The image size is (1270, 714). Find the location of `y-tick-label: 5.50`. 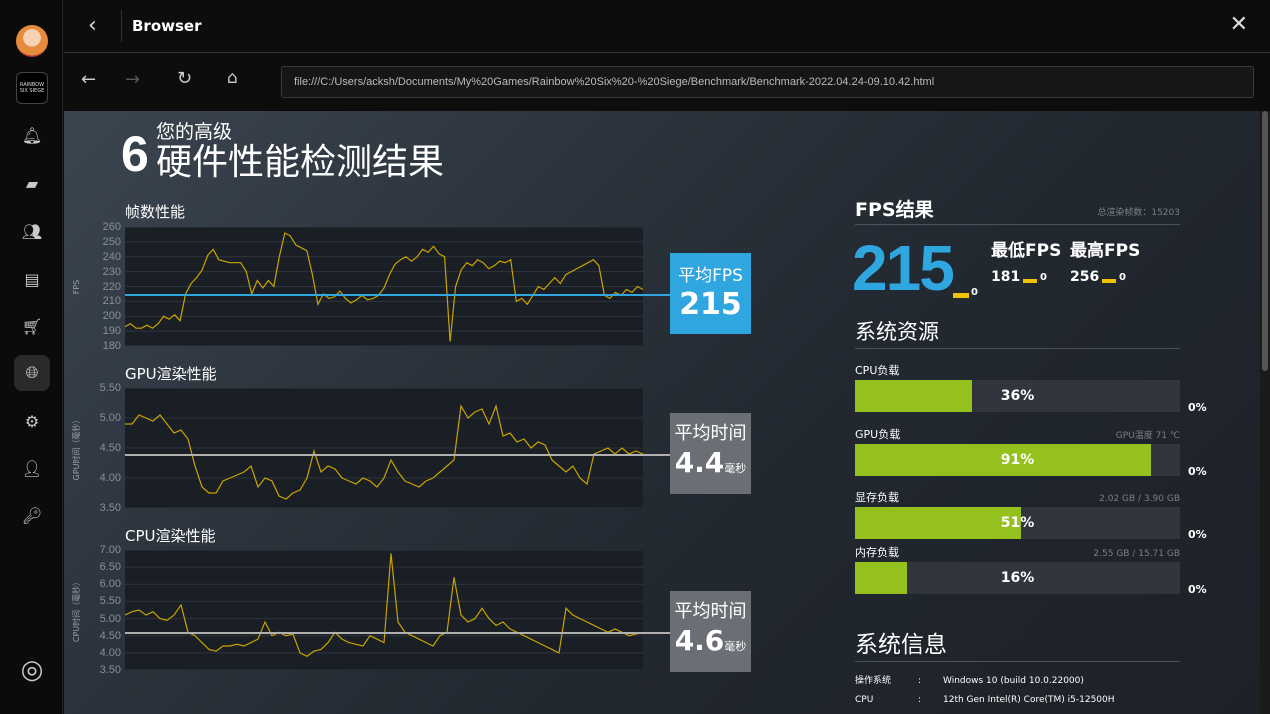

y-tick-label: 5.50 is located at coordinates (110, 601).